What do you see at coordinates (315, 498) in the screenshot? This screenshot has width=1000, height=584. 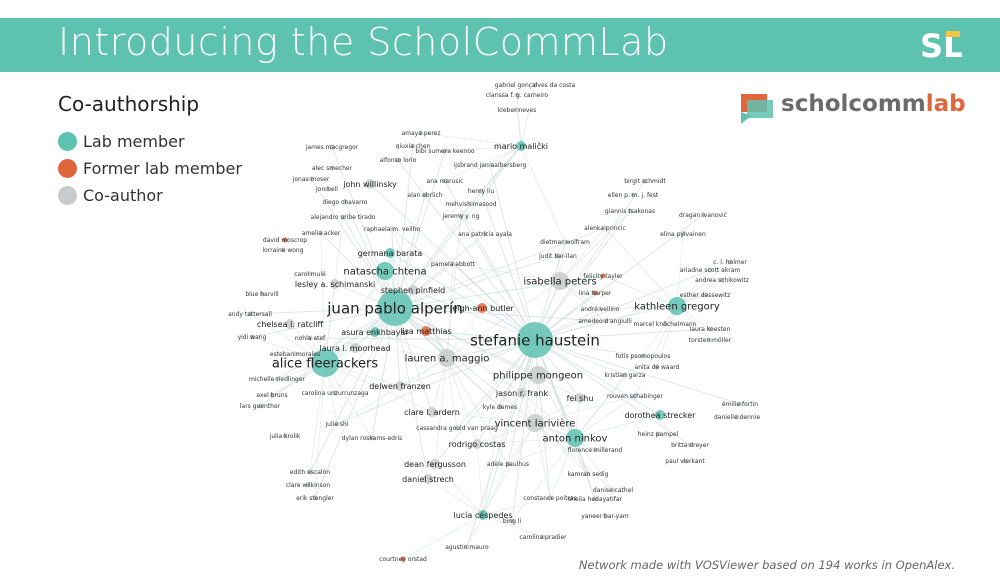 I see `node-label: erik stengler` at bounding box center [315, 498].